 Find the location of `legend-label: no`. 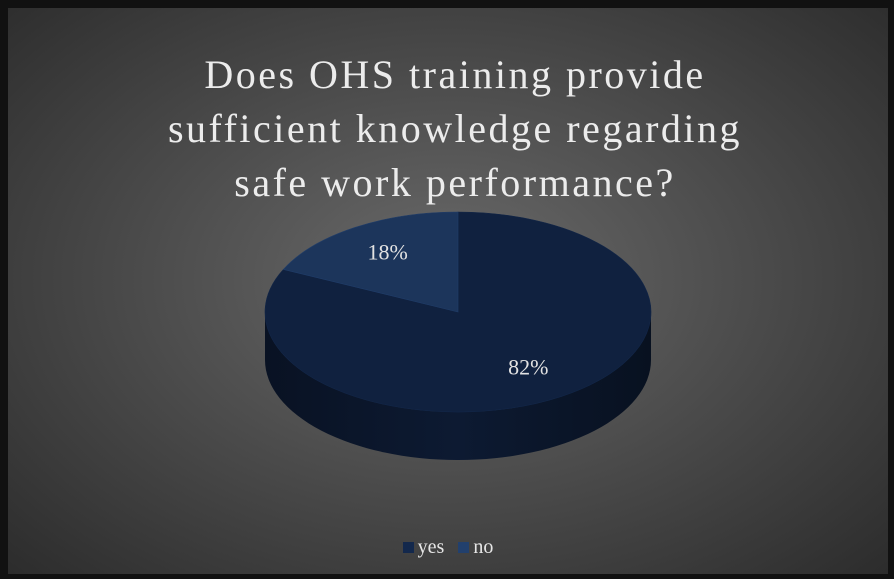

legend-label: no is located at coordinates (483, 547).